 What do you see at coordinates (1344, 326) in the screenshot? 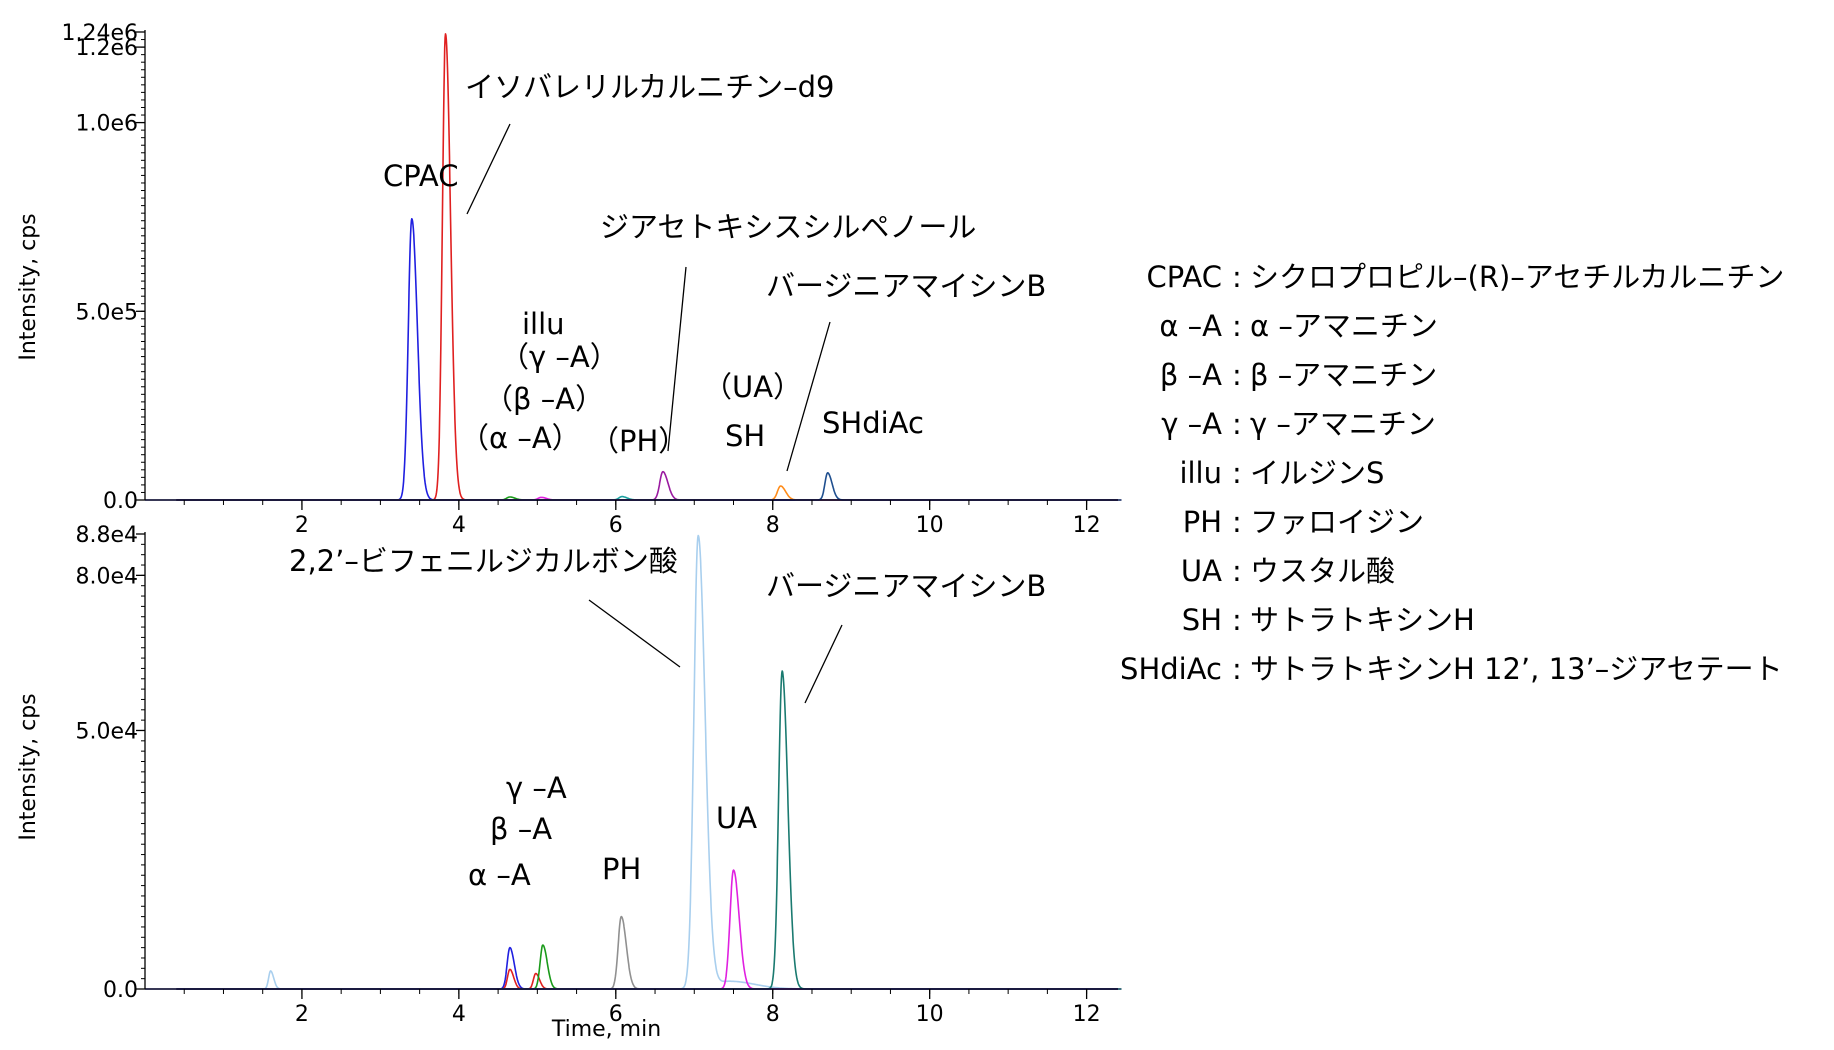
I see `legend-compound-name: α –アマニチン` at bounding box center [1344, 326].